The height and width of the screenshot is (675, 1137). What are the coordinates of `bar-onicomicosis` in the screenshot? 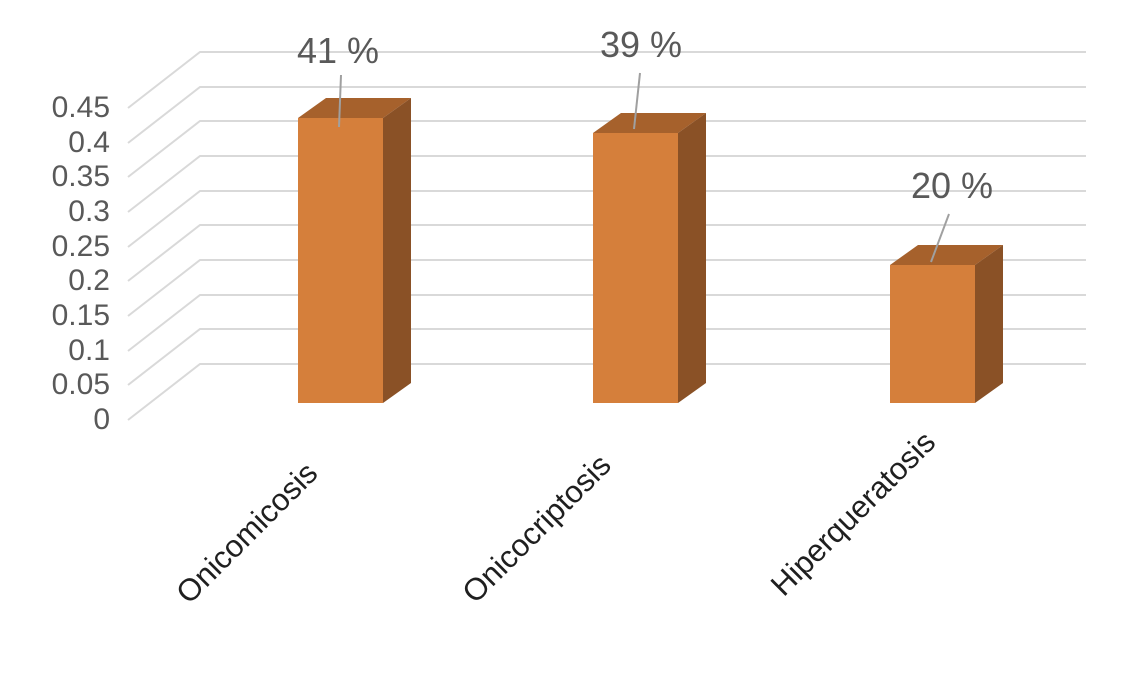 It's located at (354, 250).